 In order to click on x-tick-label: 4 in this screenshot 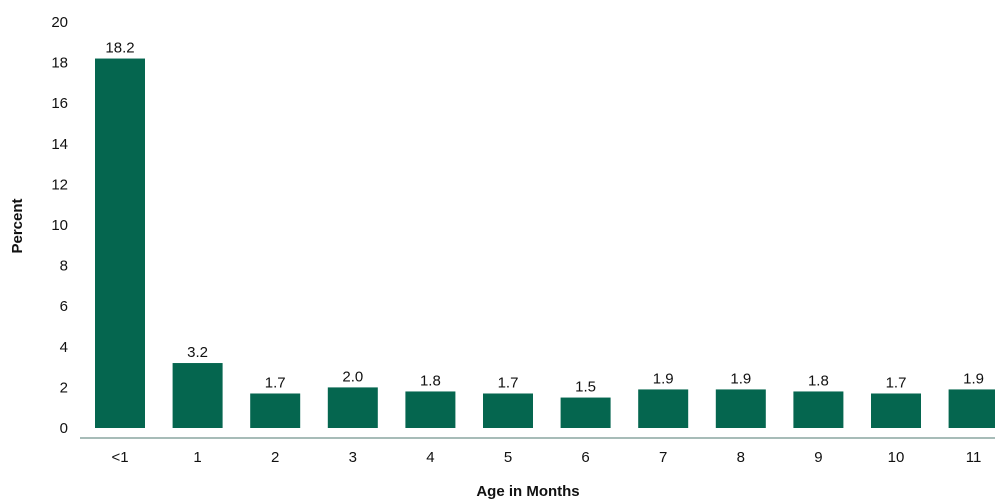, I will do `click(430, 457)`.